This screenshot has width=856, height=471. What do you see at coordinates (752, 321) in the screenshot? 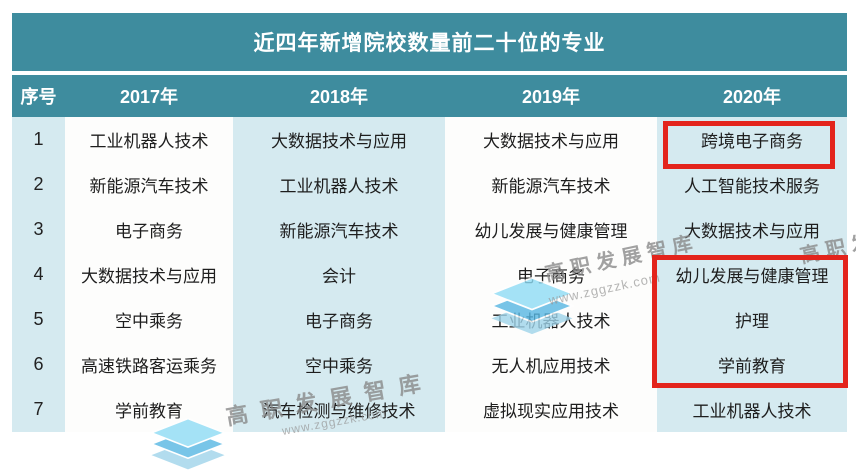
I see `table-cell: 护理` at bounding box center [752, 321].